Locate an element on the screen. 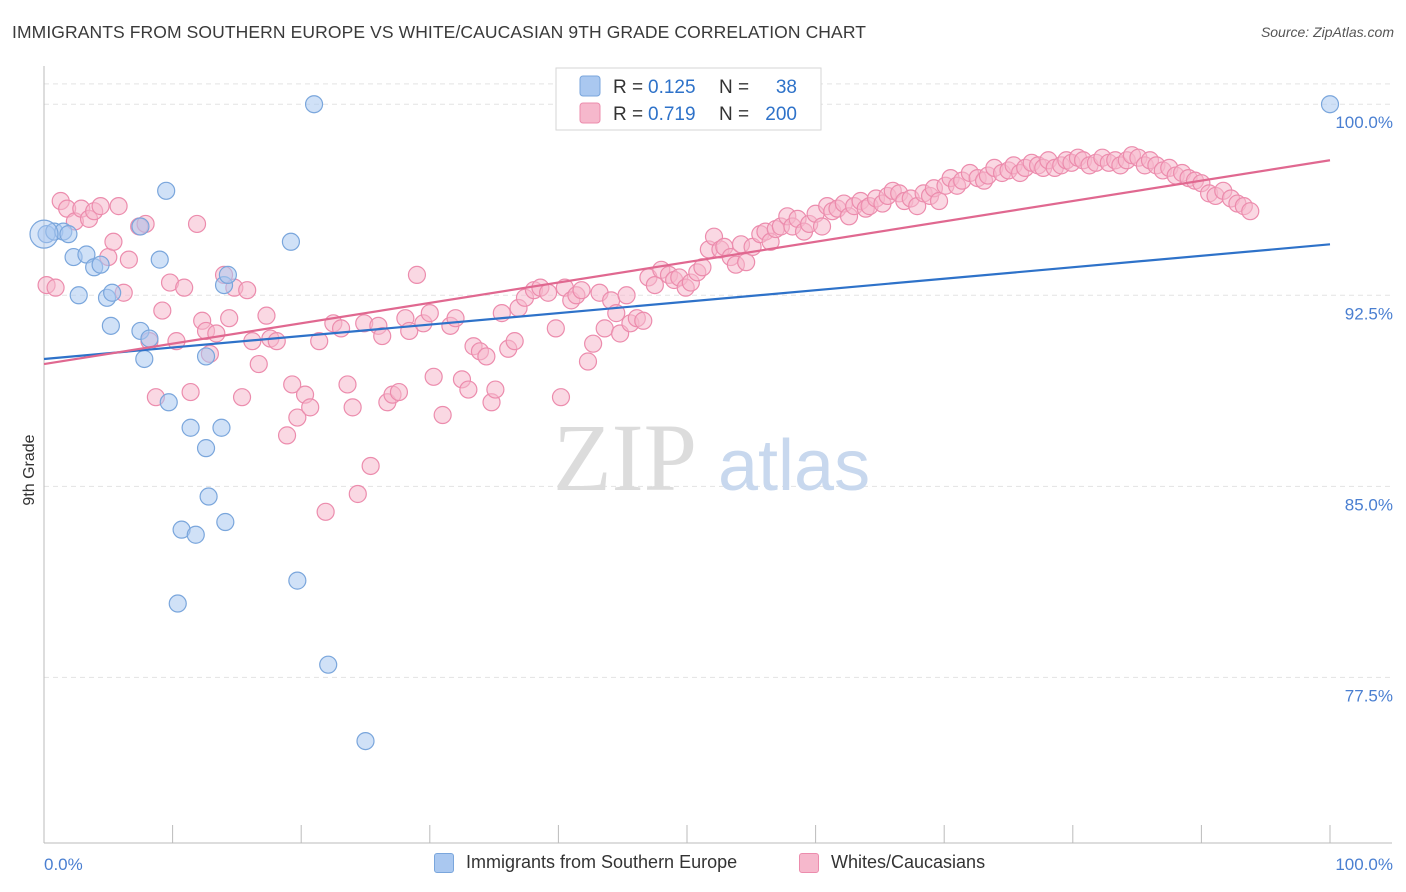 This screenshot has width=1406, height=892. y-axis-title: 9th Grade is located at coordinates (29, 469).